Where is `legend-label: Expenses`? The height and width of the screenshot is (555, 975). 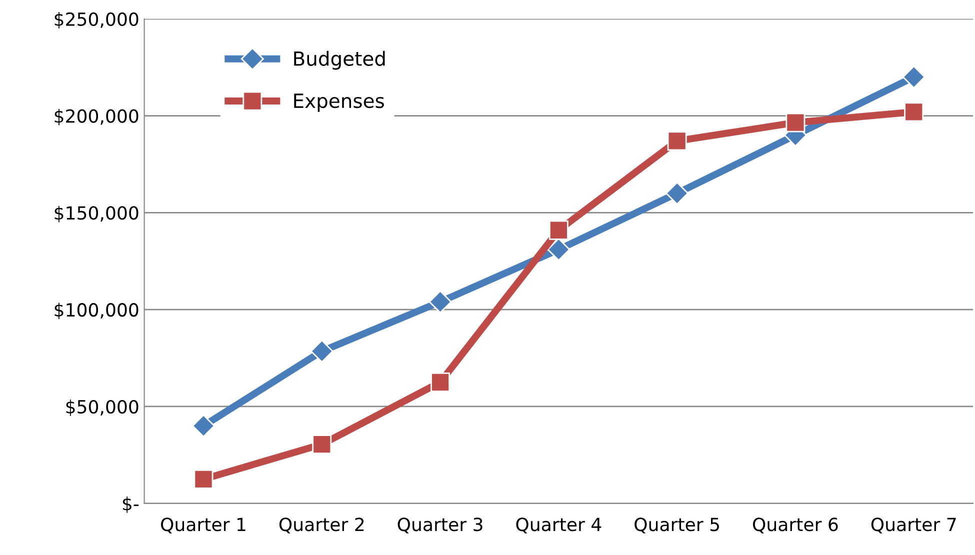 legend-label: Expenses is located at coordinates (339, 103).